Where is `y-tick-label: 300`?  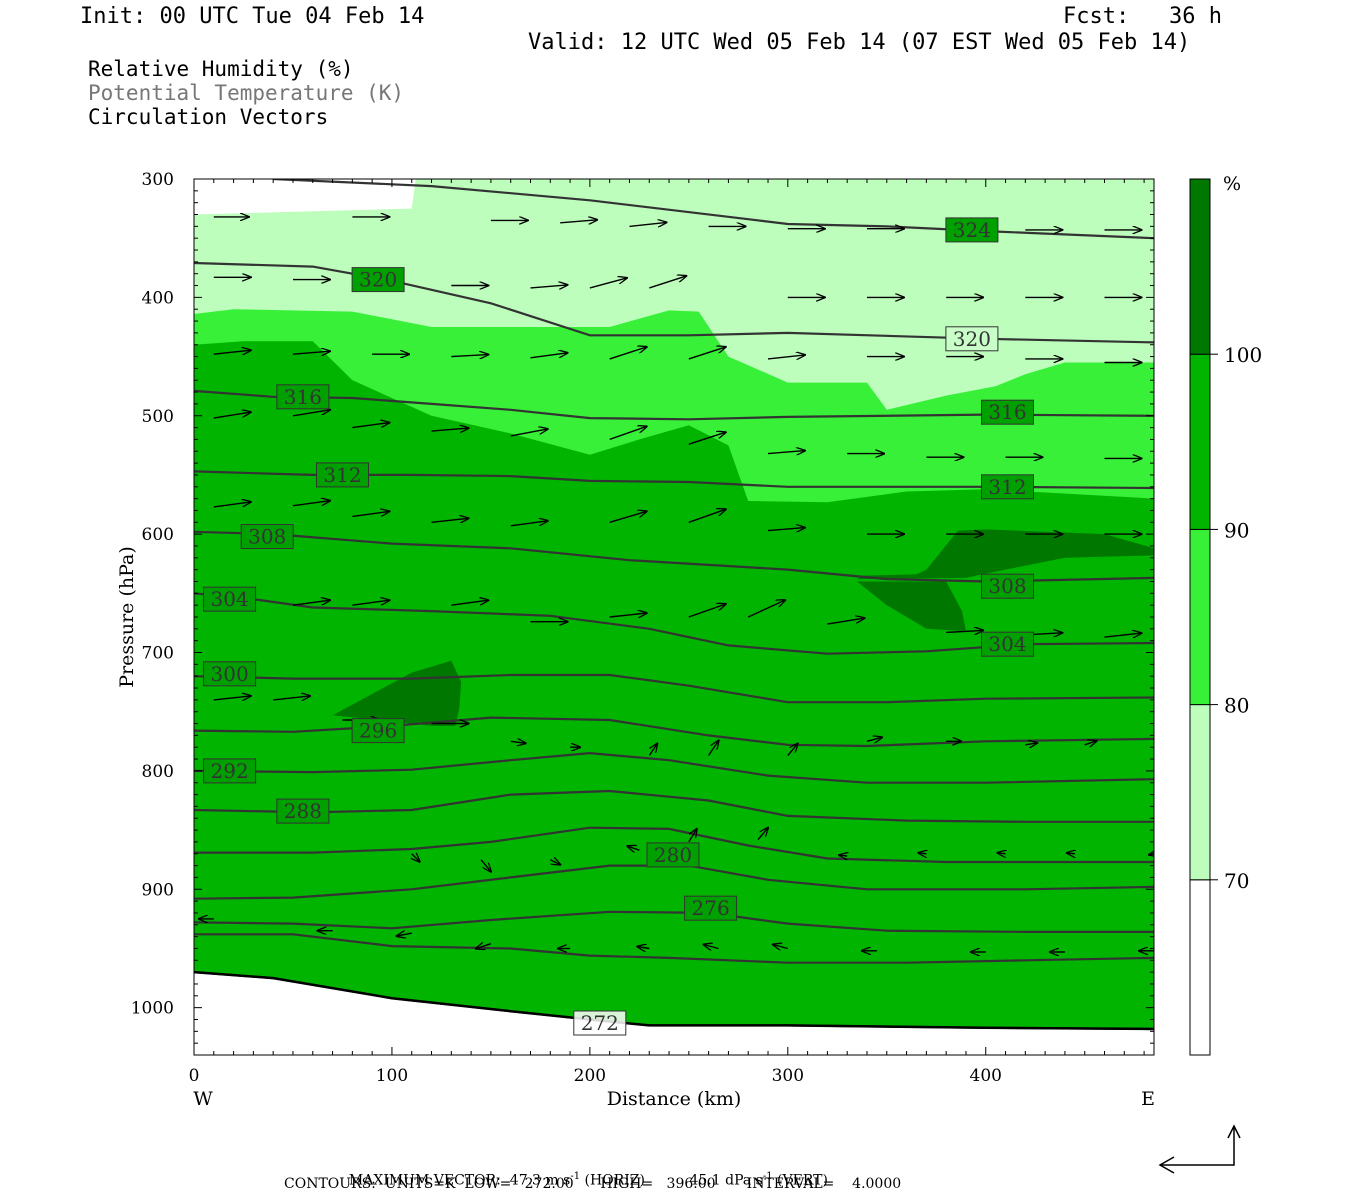
y-tick-label: 300 is located at coordinates (158, 180).